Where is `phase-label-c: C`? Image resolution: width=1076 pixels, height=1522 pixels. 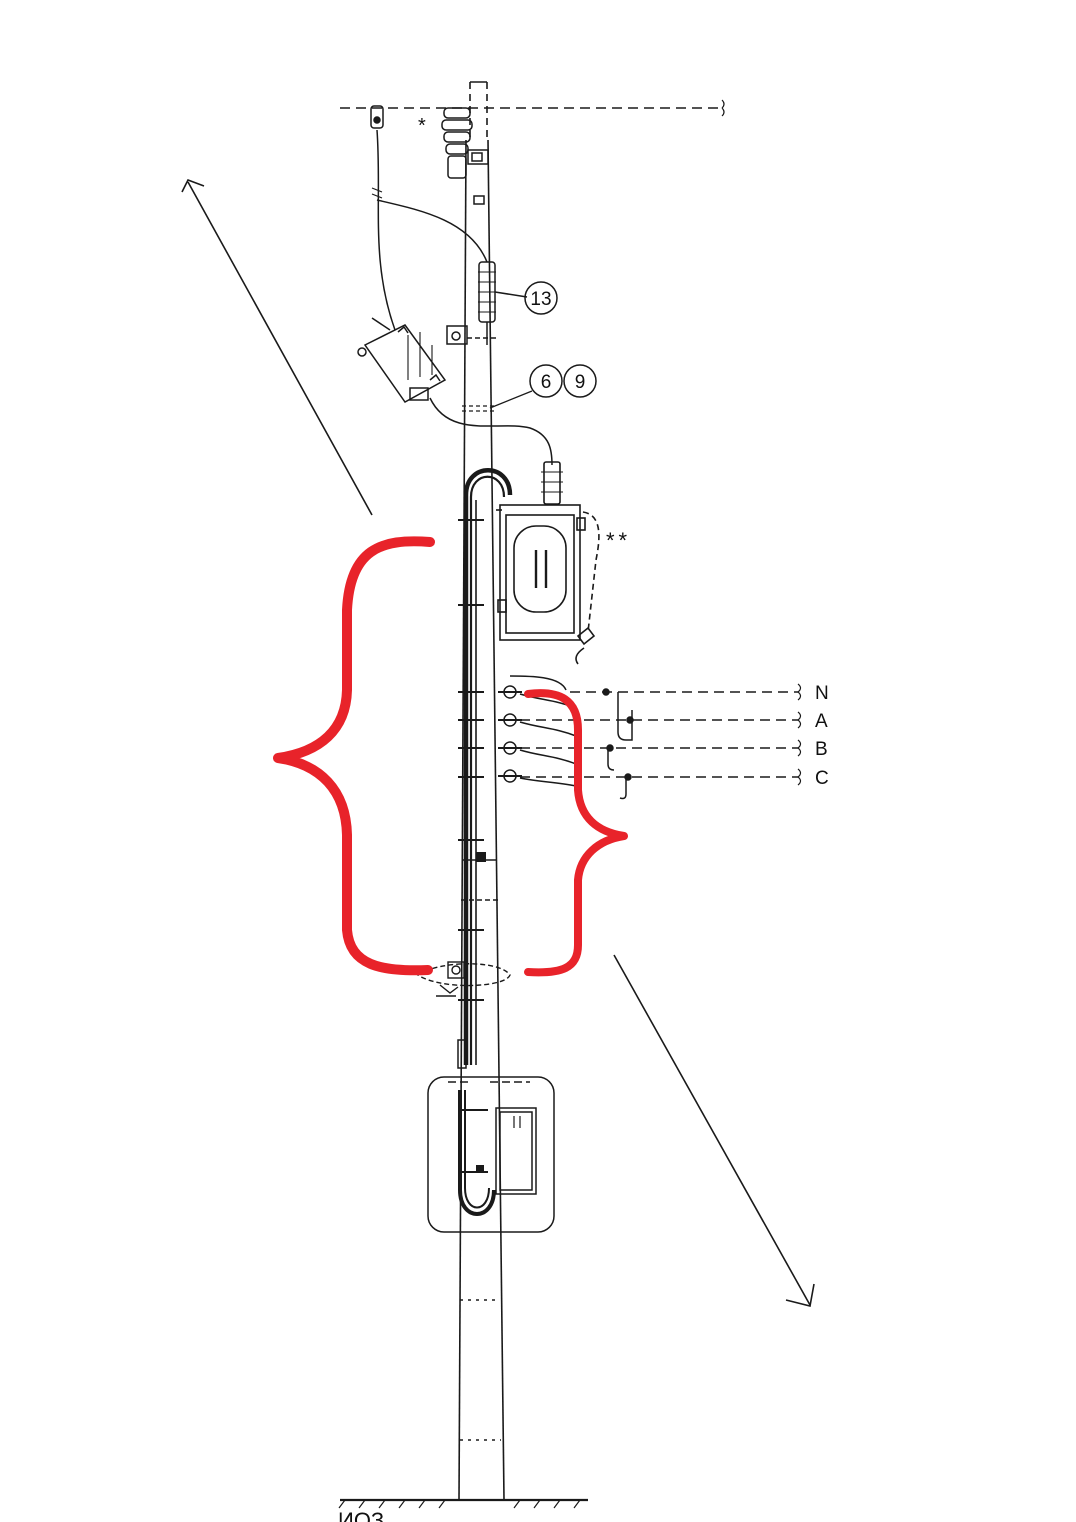 phase-label-c: C is located at coordinates (822, 778).